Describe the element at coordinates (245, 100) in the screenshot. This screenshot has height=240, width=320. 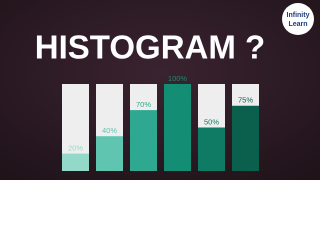
I see `value-label: 75%` at that location.